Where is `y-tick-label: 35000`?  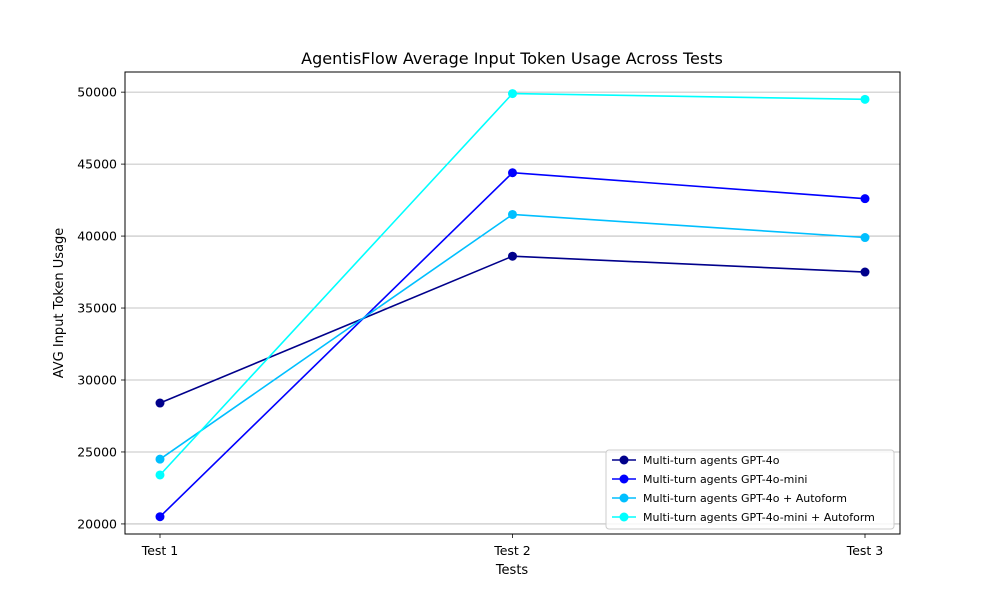
y-tick-label: 35000 is located at coordinates (97, 308).